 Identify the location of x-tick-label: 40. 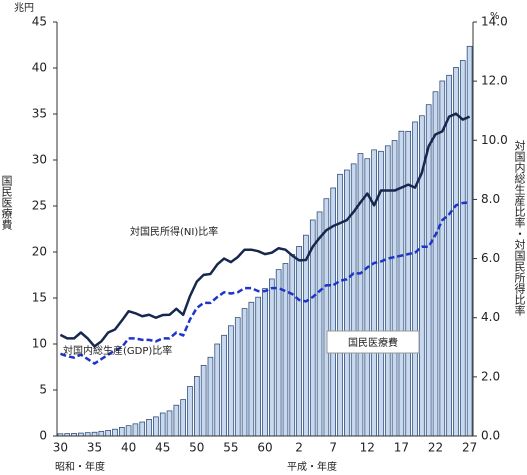
(128, 448).